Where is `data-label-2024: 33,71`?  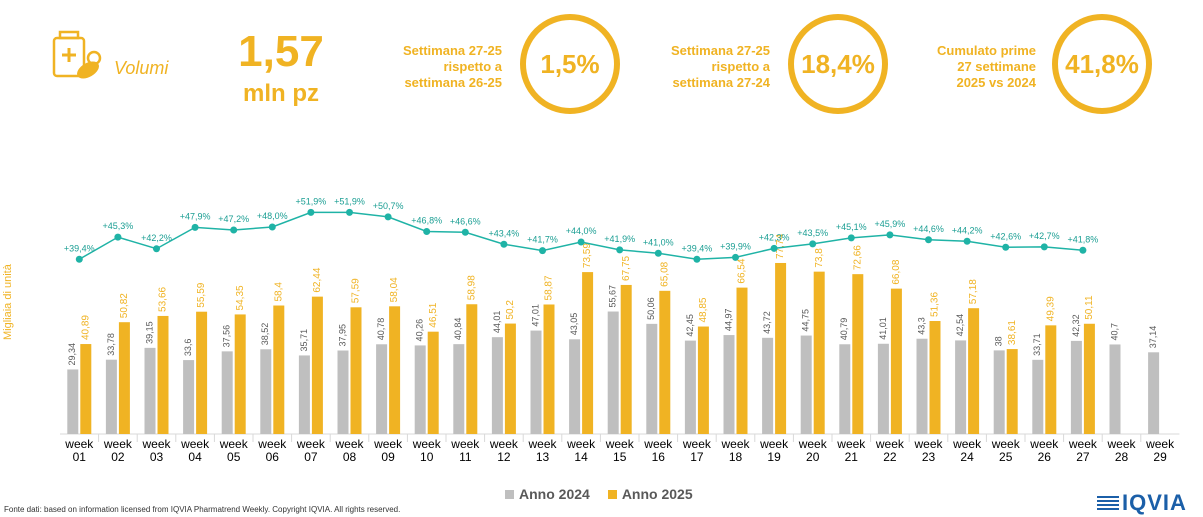 data-label-2024: 33,71 is located at coordinates (1037, 344).